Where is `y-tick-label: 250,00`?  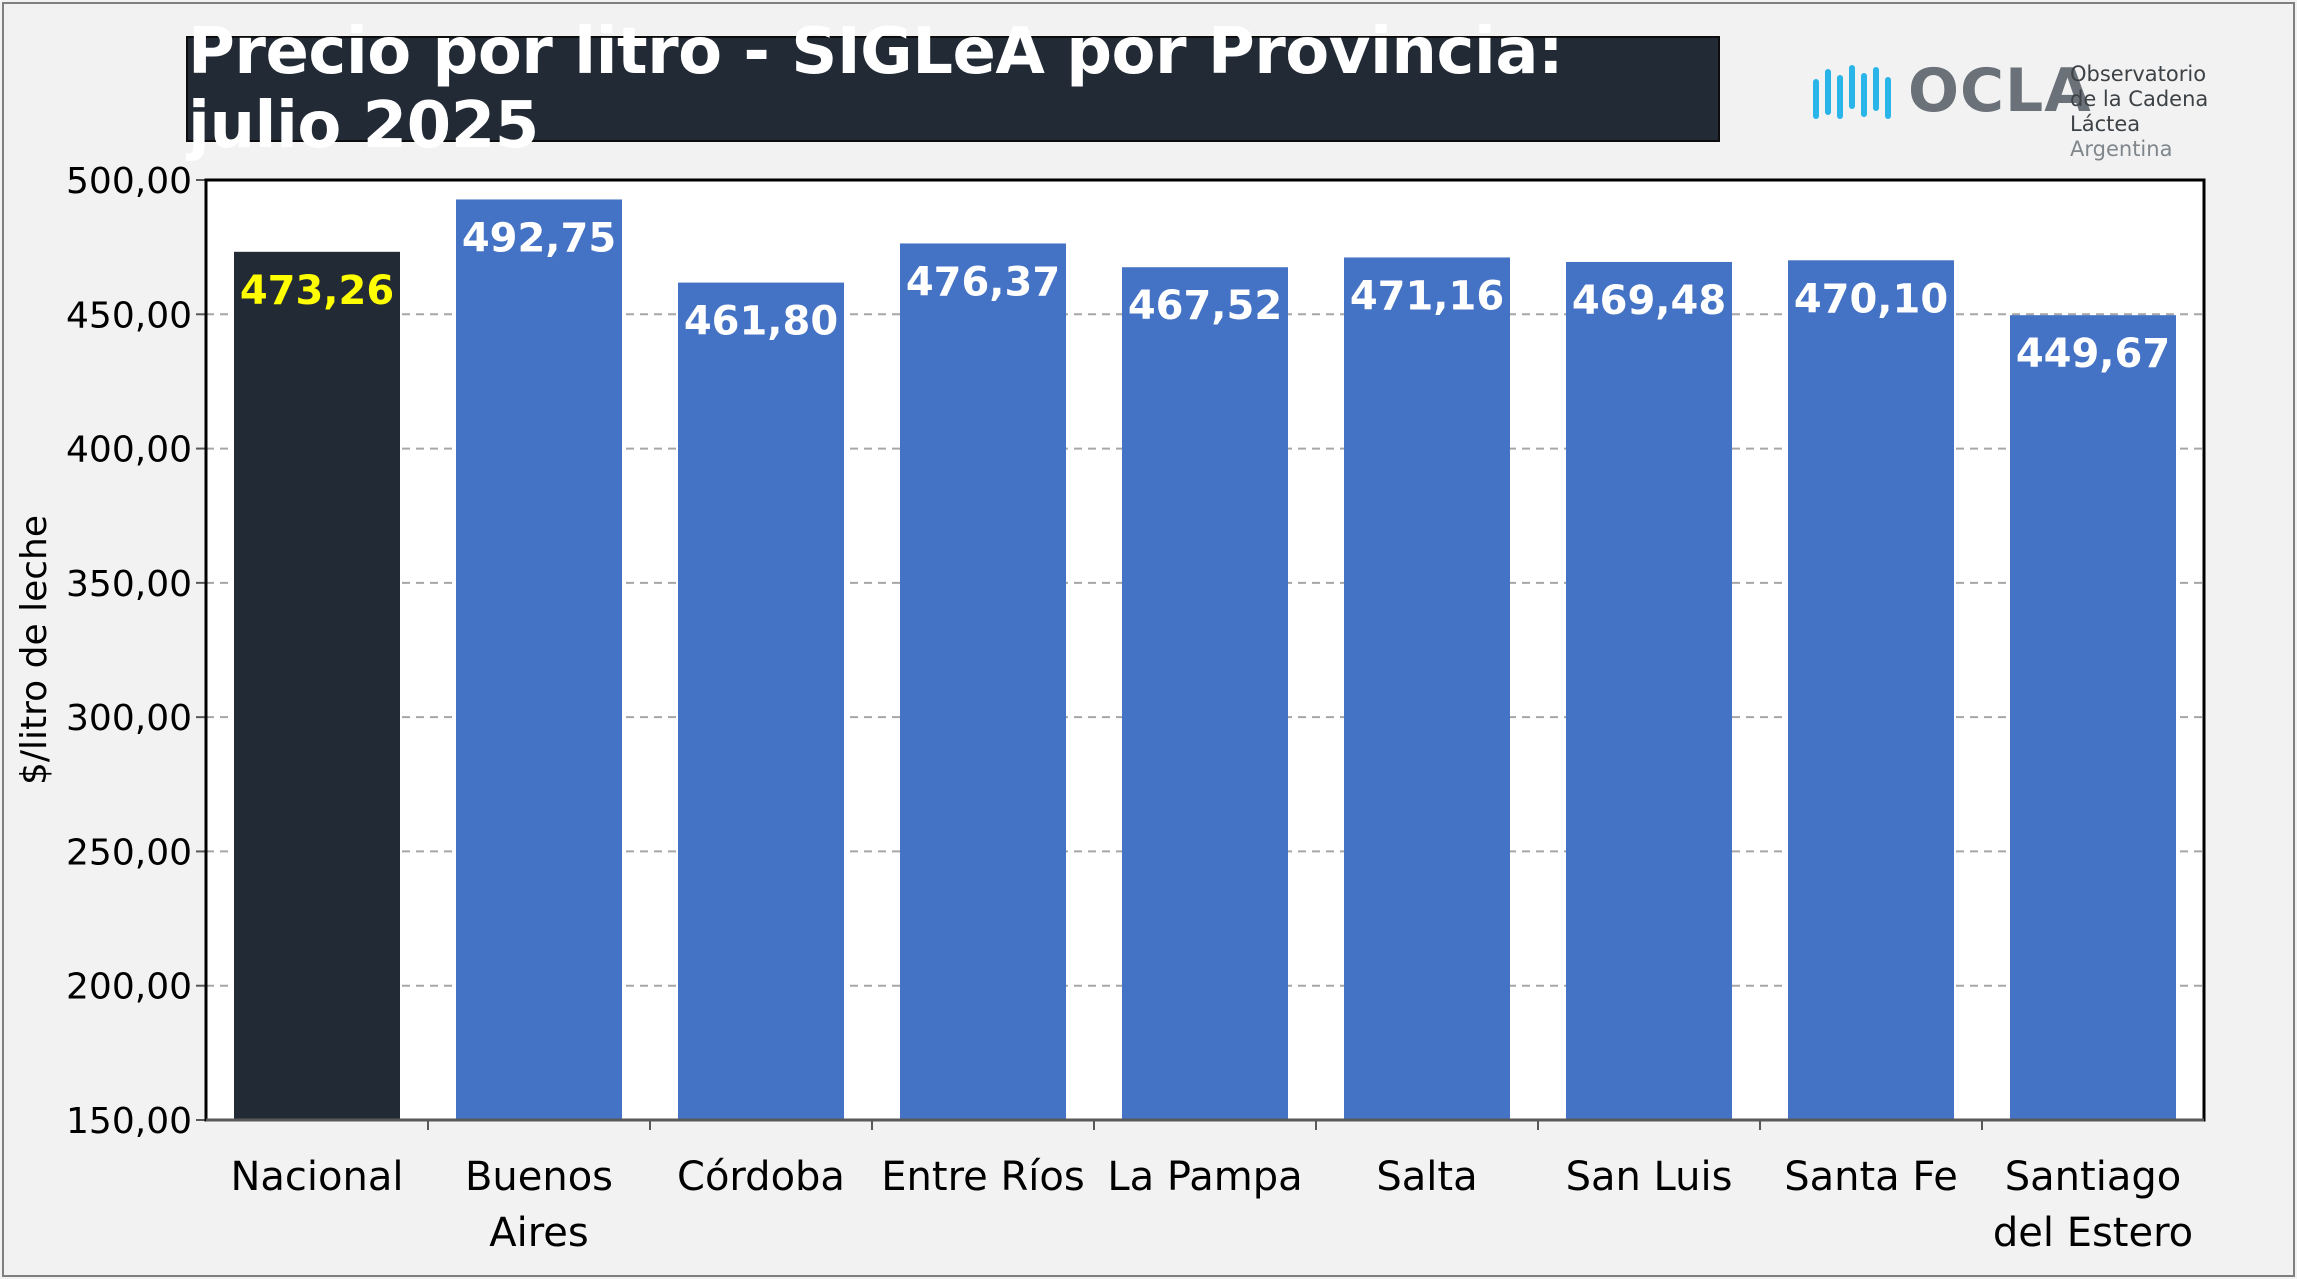 y-tick-label: 250,00 is located at coordinates (129, 852).